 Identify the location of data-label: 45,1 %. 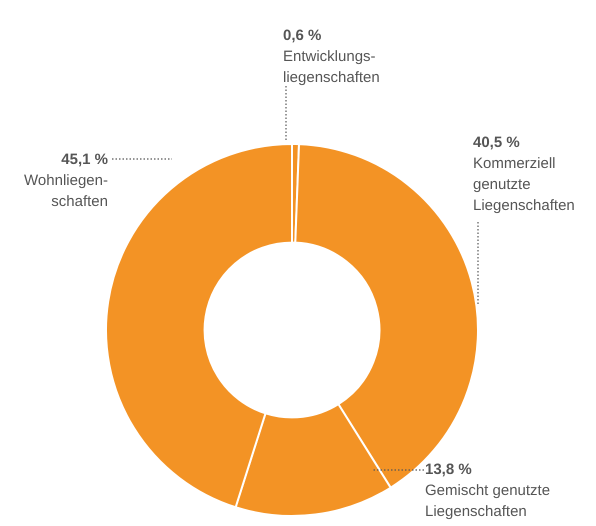
(84, 159).